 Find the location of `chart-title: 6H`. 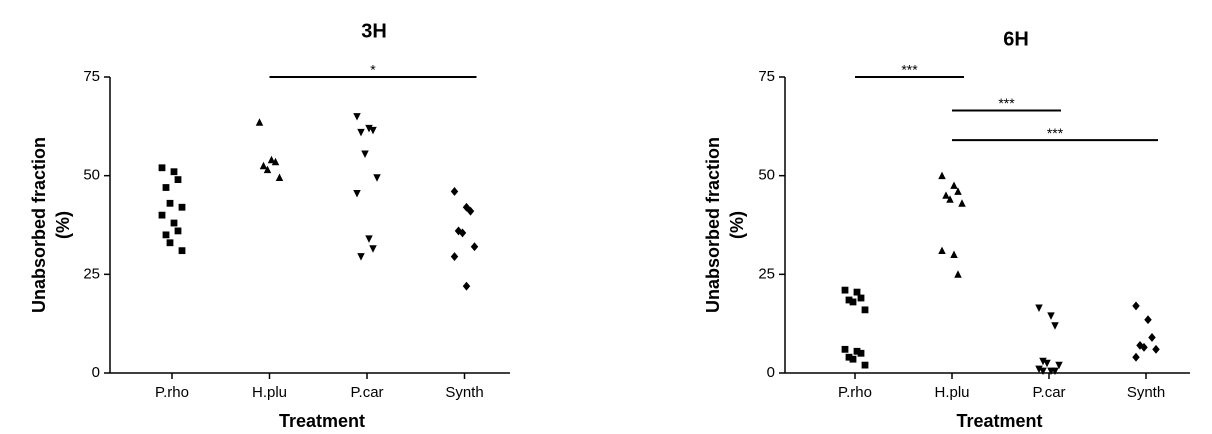

chart-title: 6H is located at coordinates (1016, 39).